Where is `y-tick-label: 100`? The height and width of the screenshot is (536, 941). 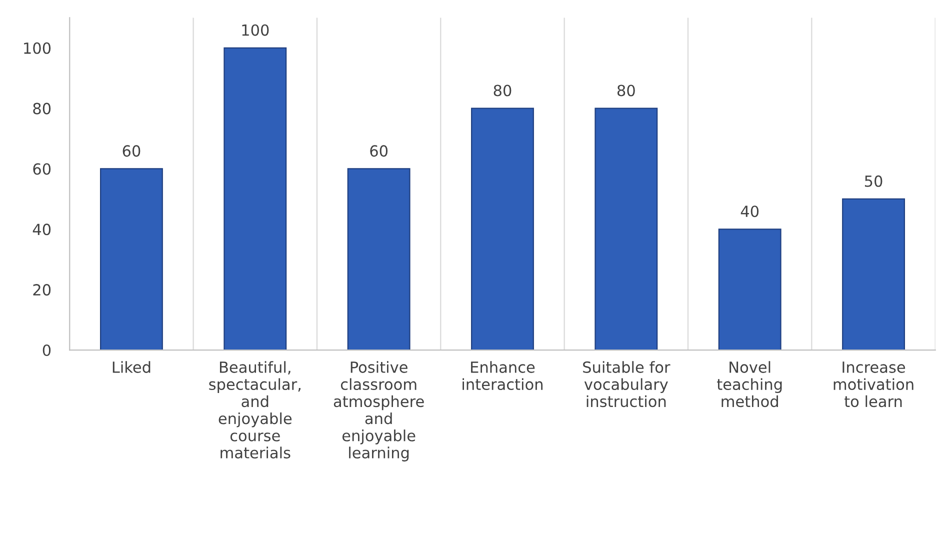 y-tick-label: 100 is located at coordinates (37, 48).